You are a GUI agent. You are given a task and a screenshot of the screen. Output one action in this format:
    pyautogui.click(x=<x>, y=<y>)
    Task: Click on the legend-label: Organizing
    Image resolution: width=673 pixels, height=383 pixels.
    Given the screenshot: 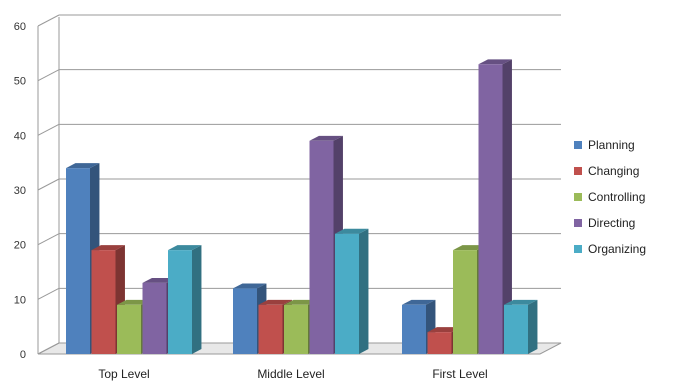 What is the action you would take?
    pyautogui.click(x=617, y=249)
    